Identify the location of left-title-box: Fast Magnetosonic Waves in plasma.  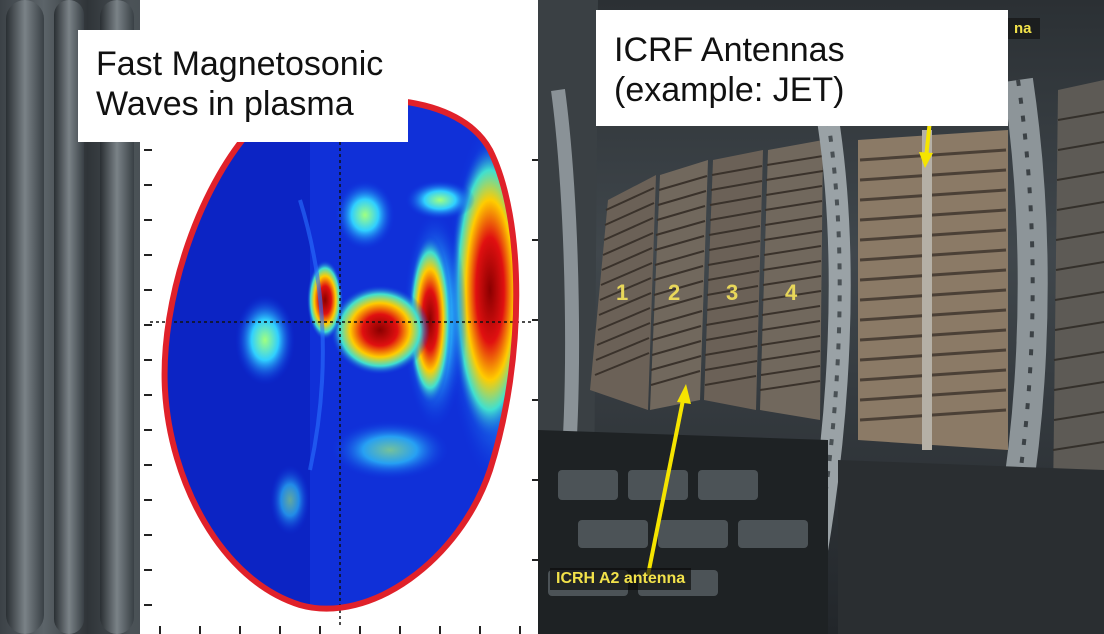
(243, 86).